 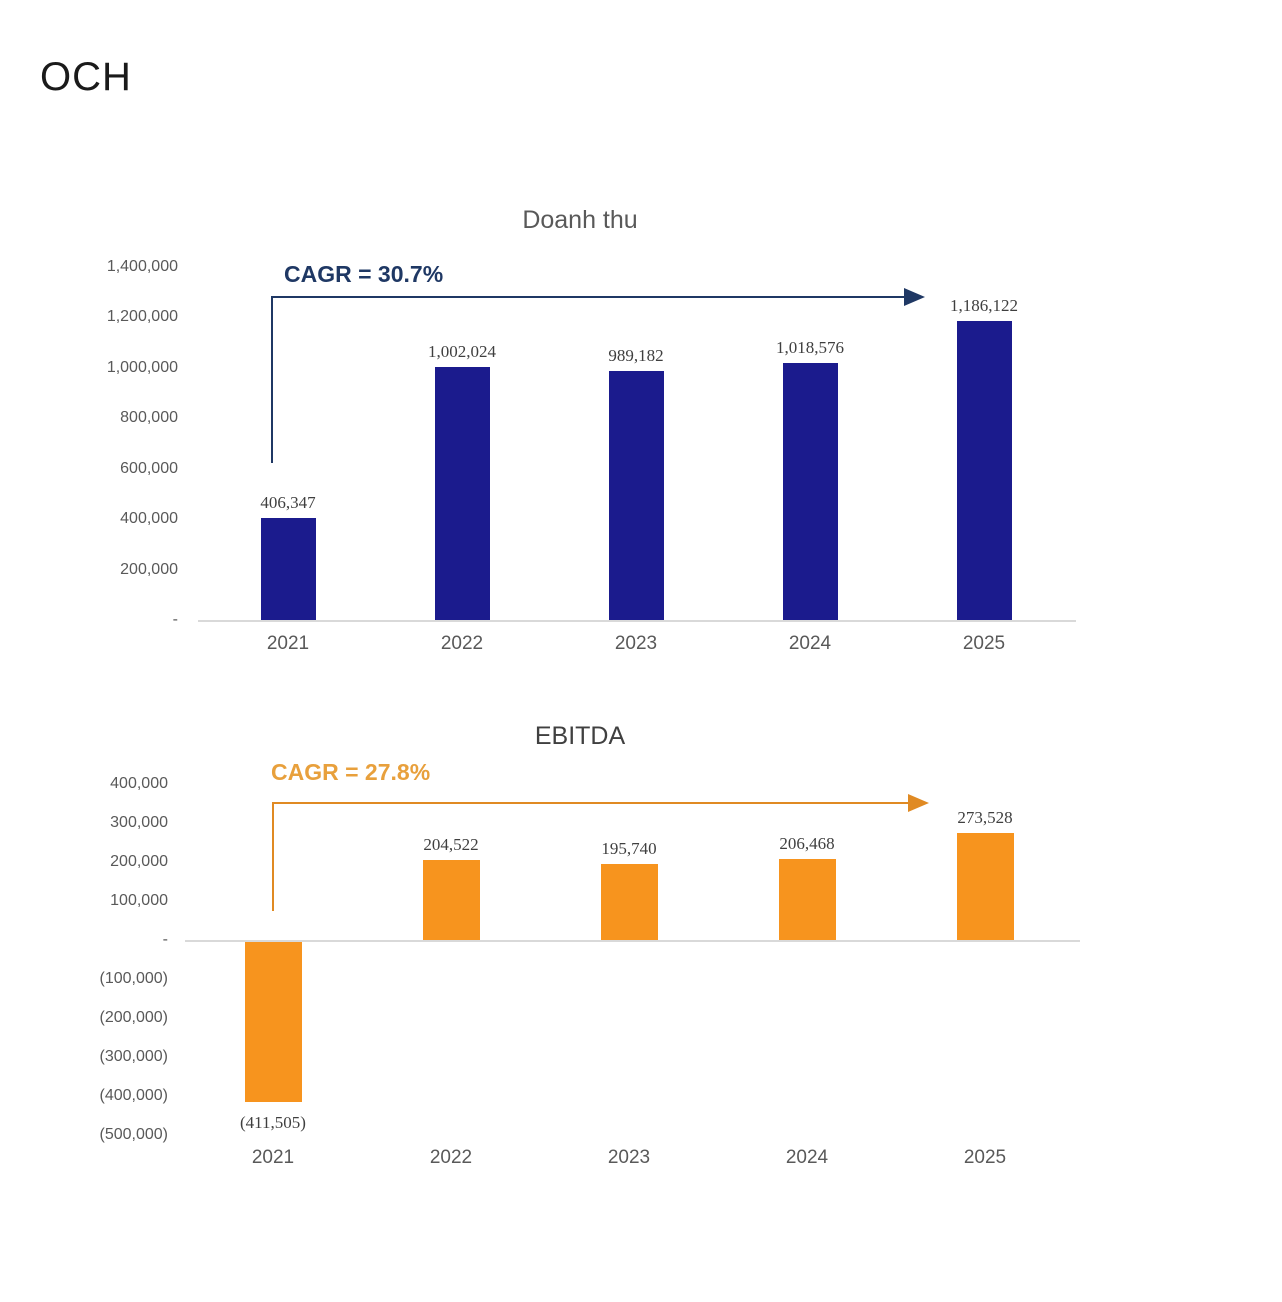 I want to click on page-title: OCH, so click(x=86, y=77).